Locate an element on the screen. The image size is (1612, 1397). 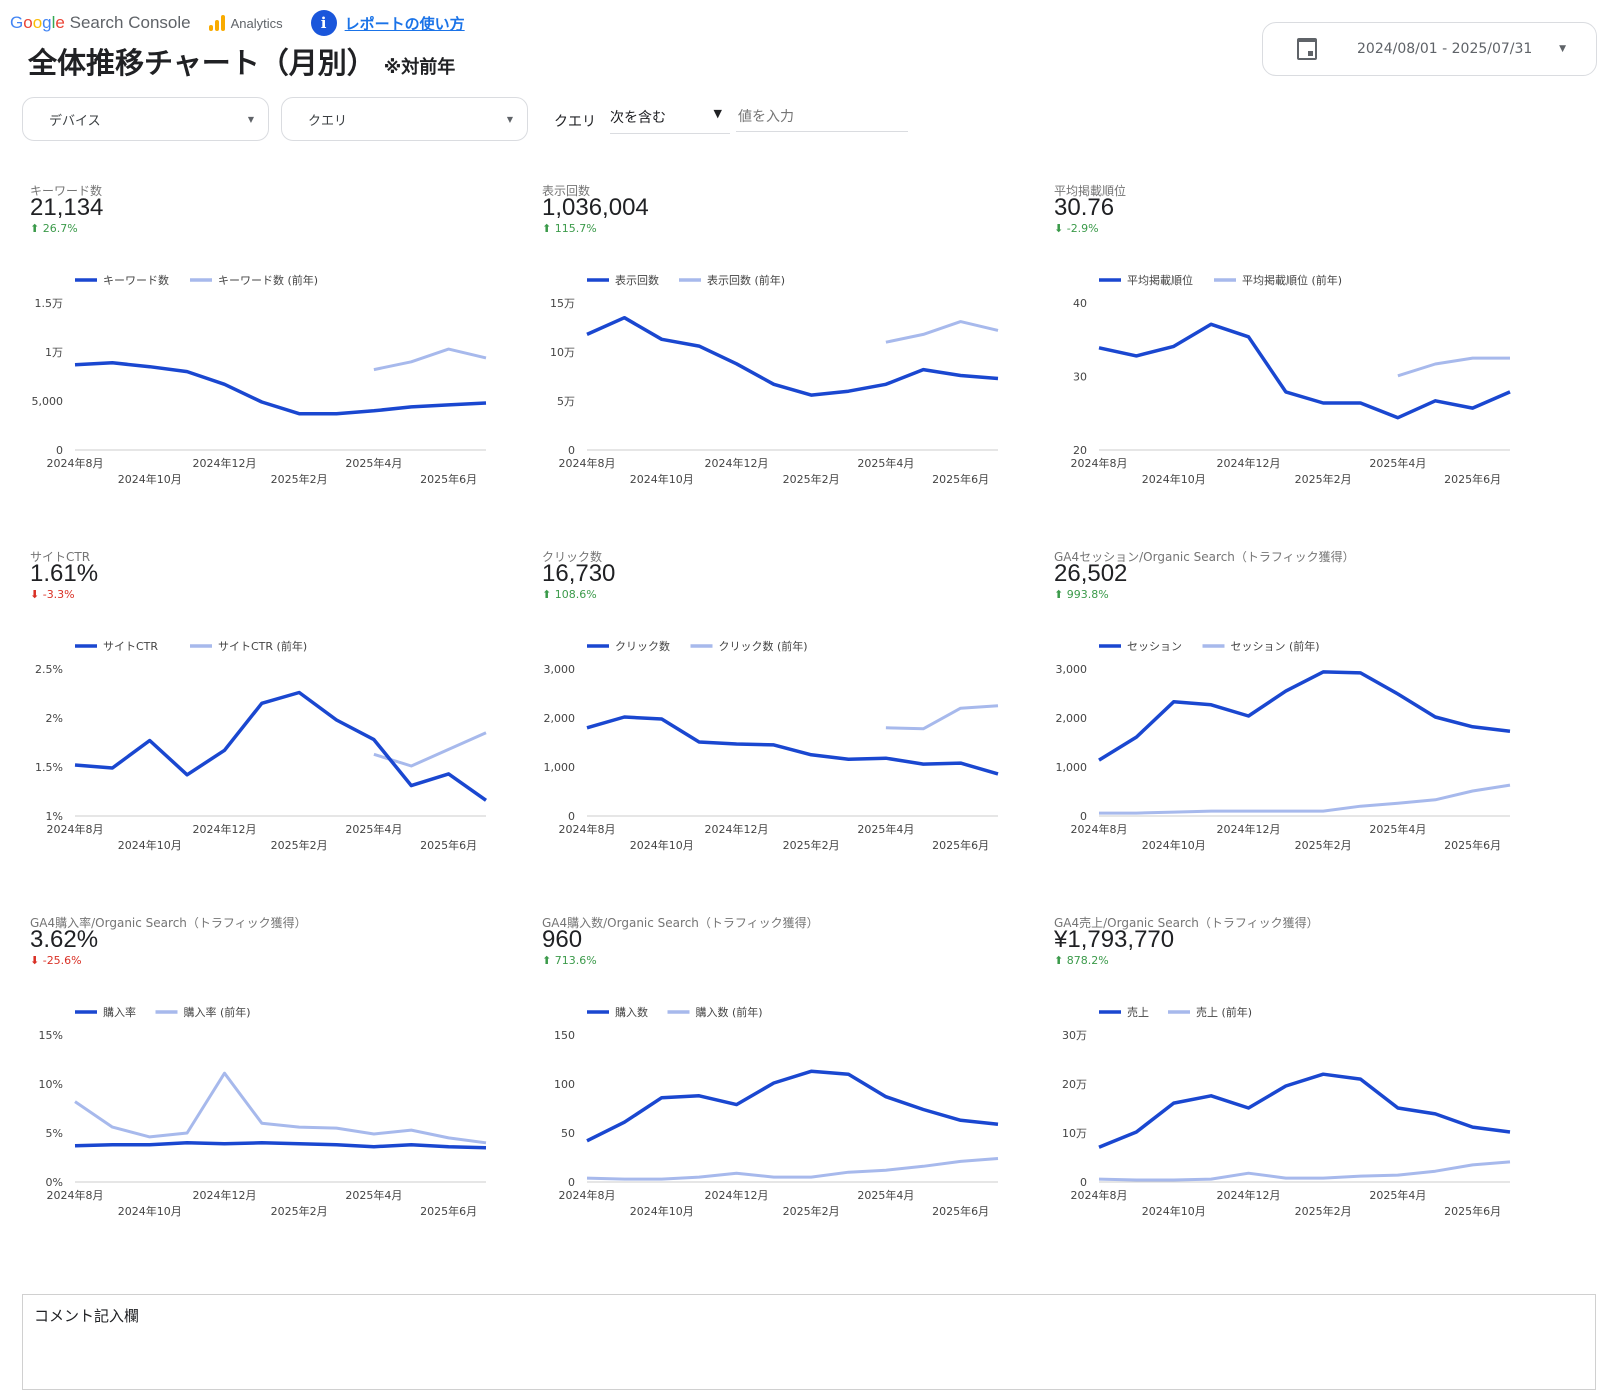
y-tick-label: 2.5% is located at coordinates (49, 669).